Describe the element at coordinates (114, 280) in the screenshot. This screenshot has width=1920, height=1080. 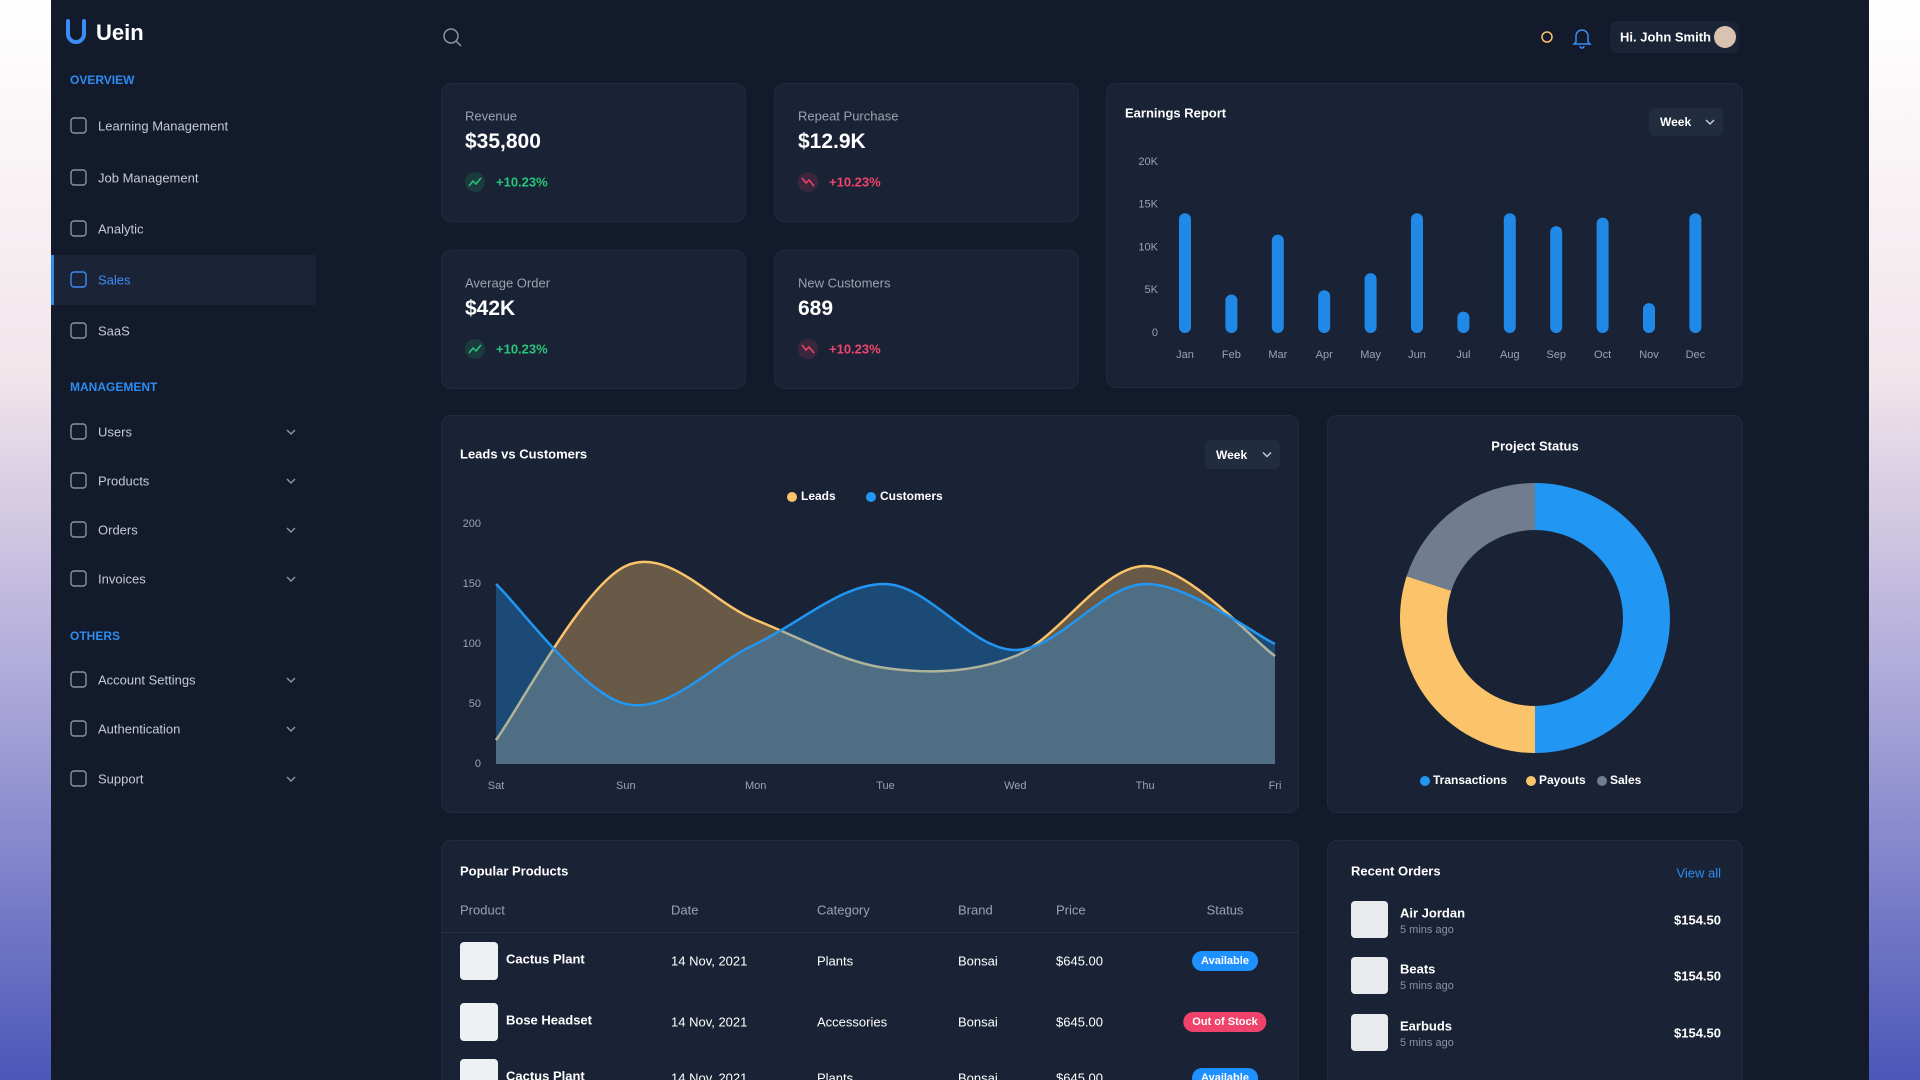
I see `menu-item: Sales` at that location.